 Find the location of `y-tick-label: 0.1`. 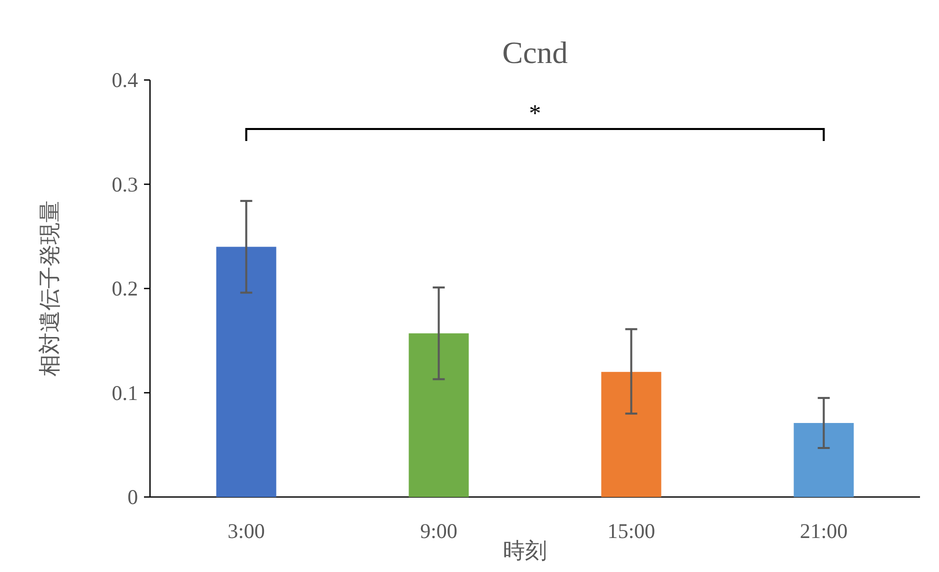

y-tick-label: 0.1 is located at coordinates (125, 392).